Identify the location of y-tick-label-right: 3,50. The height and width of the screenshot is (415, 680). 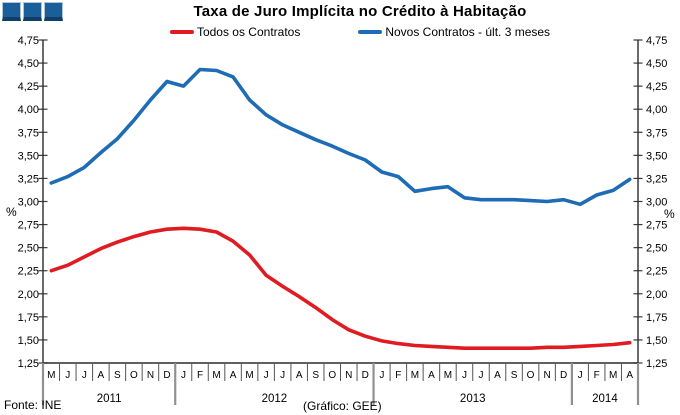
(656, 156).